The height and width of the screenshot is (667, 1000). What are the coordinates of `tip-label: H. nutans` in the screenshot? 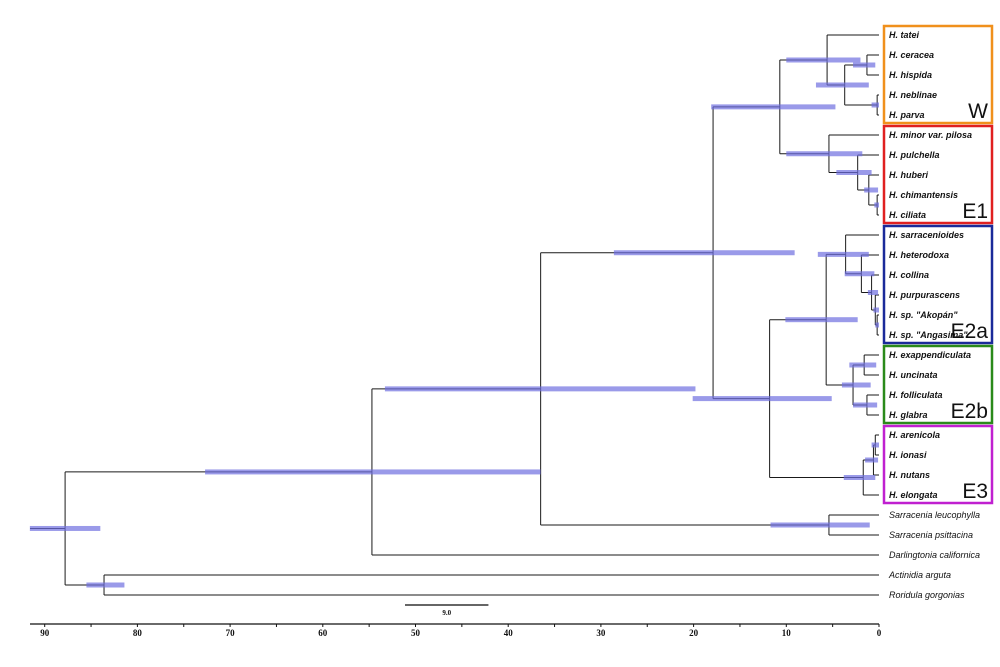 It's located at (909, 475).